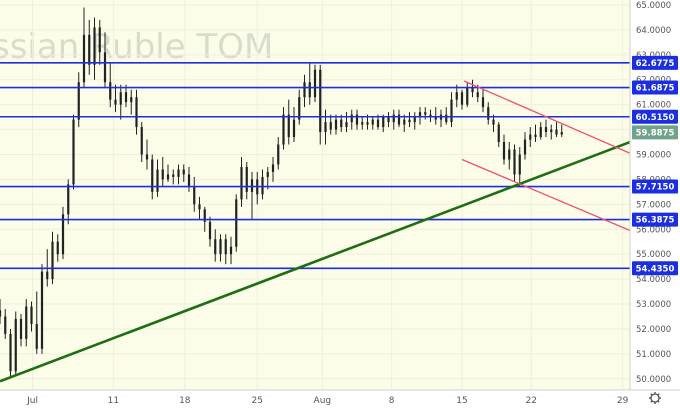  I want to click on y-tick-label: 51.0000, so click(653, 355).